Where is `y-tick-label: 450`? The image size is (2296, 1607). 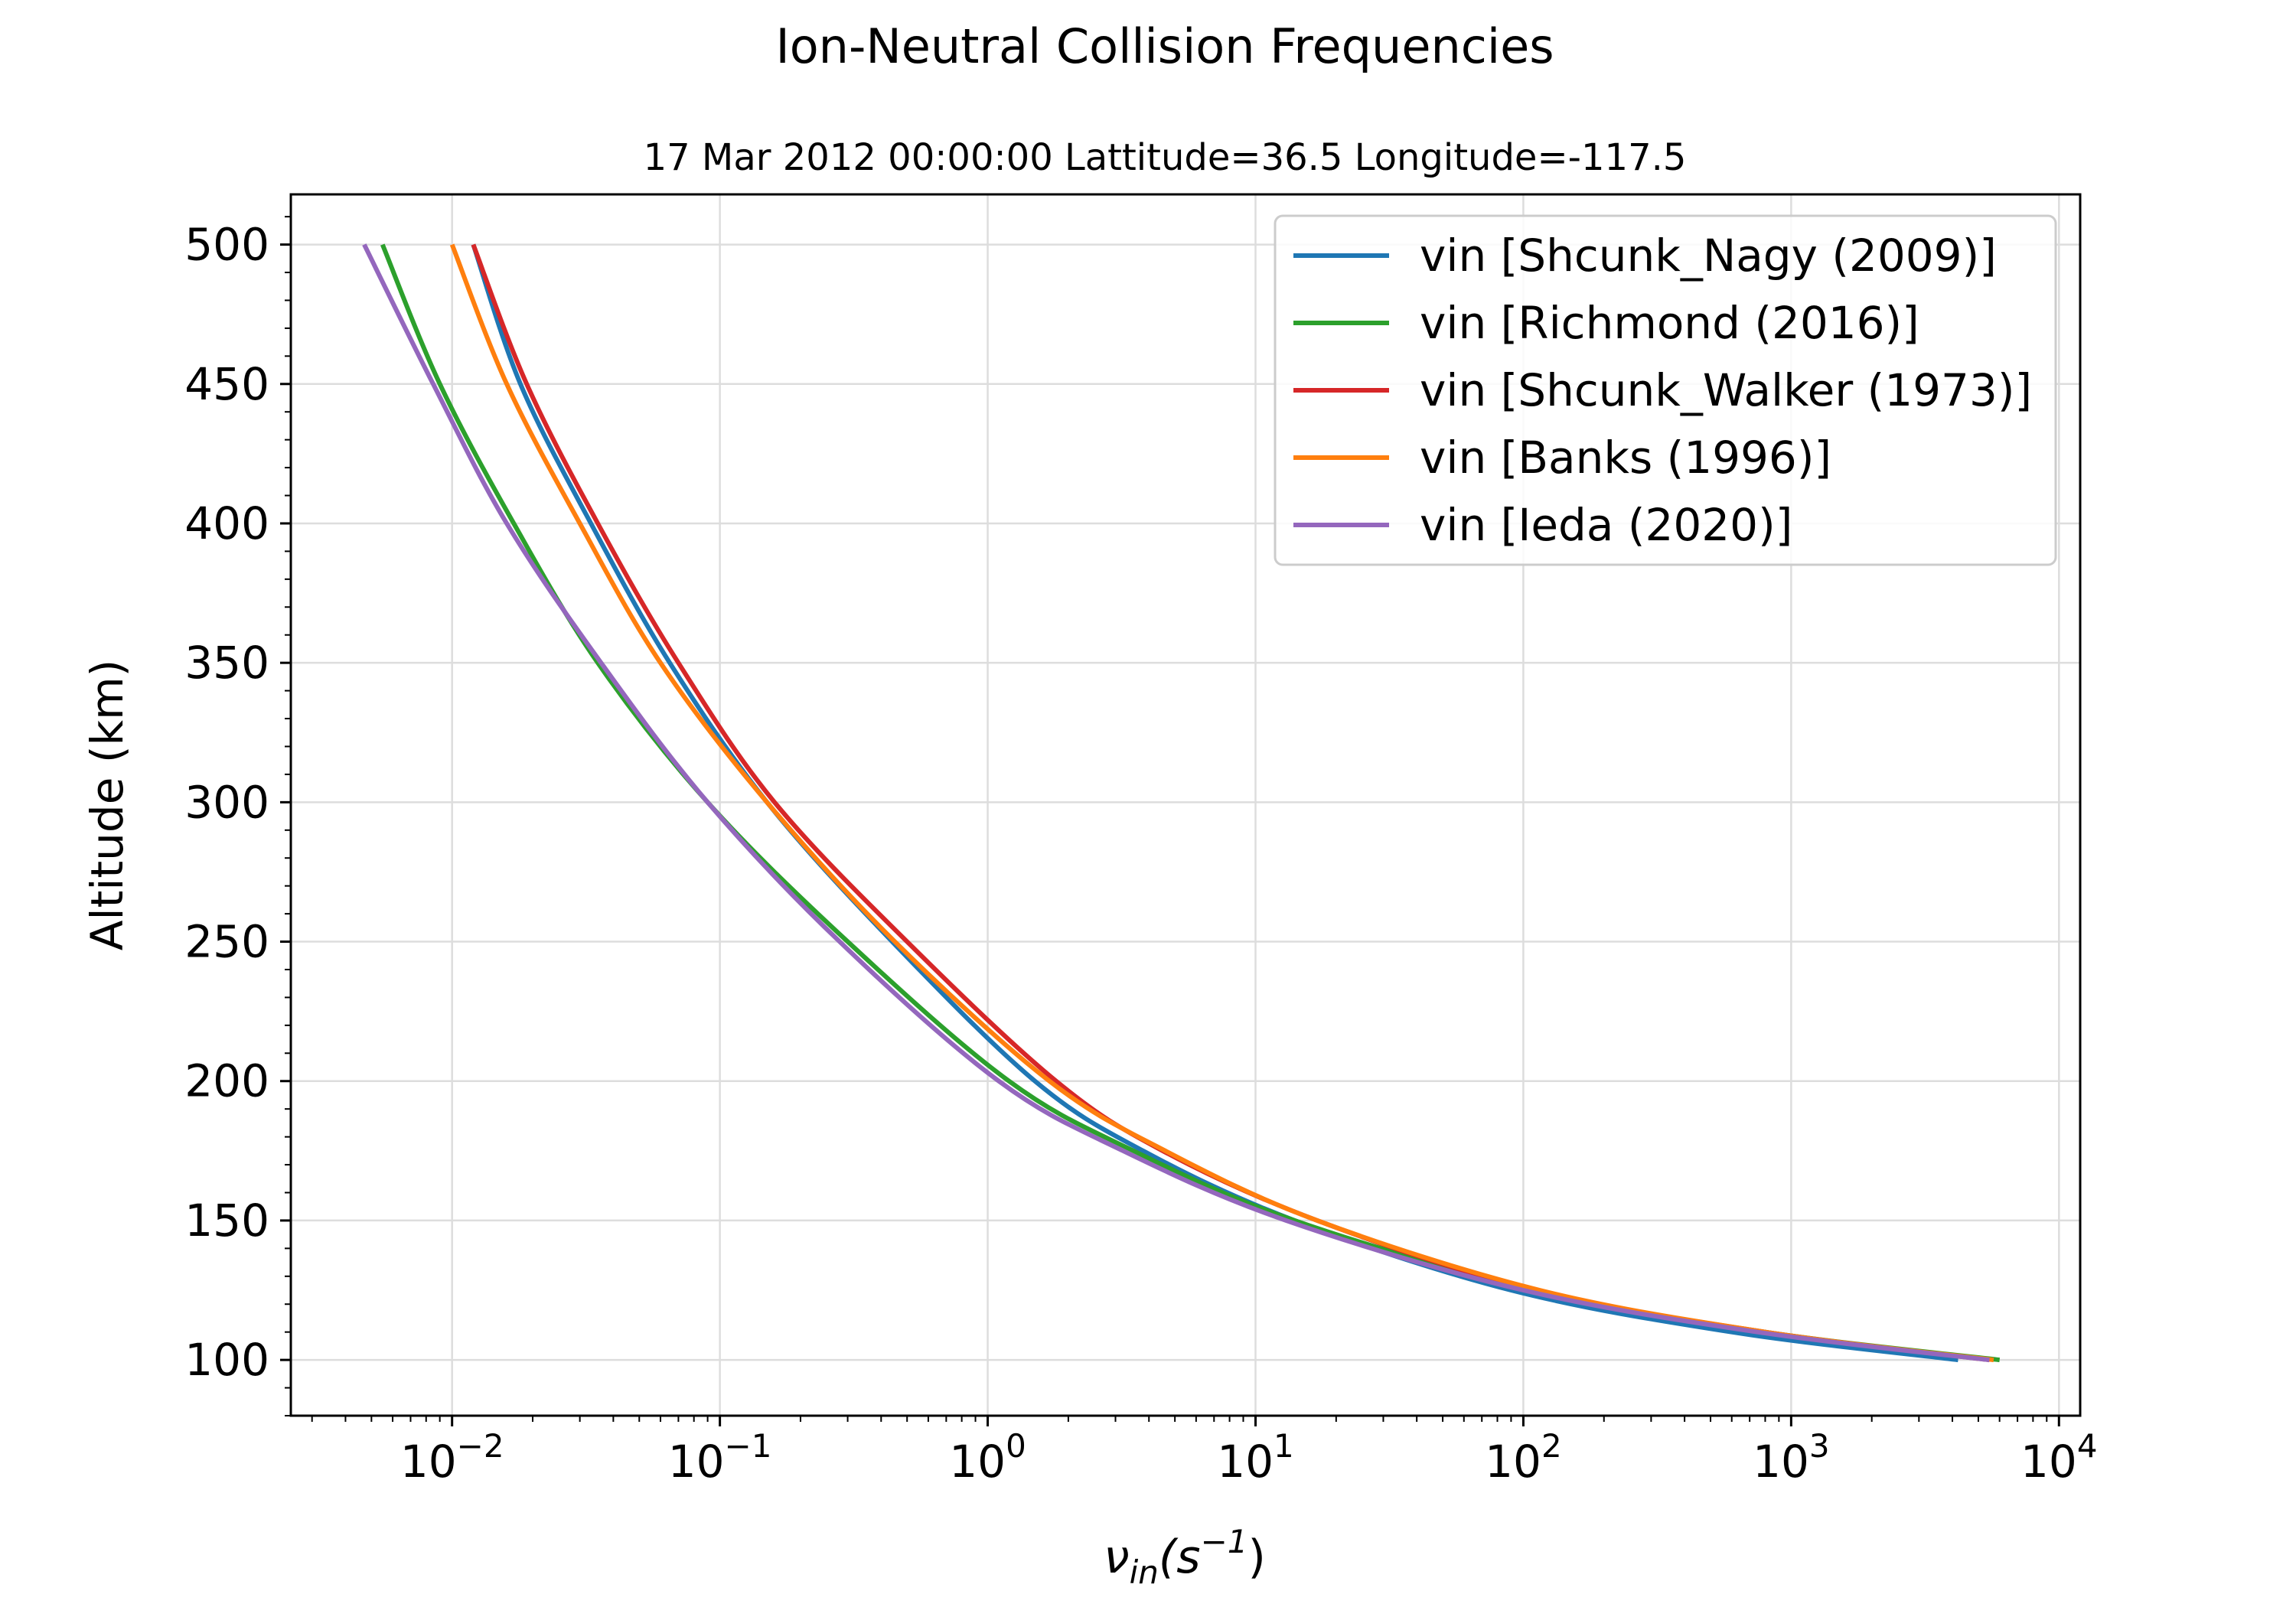
y-tick-label: 450 is located at coordinates (226, 384).